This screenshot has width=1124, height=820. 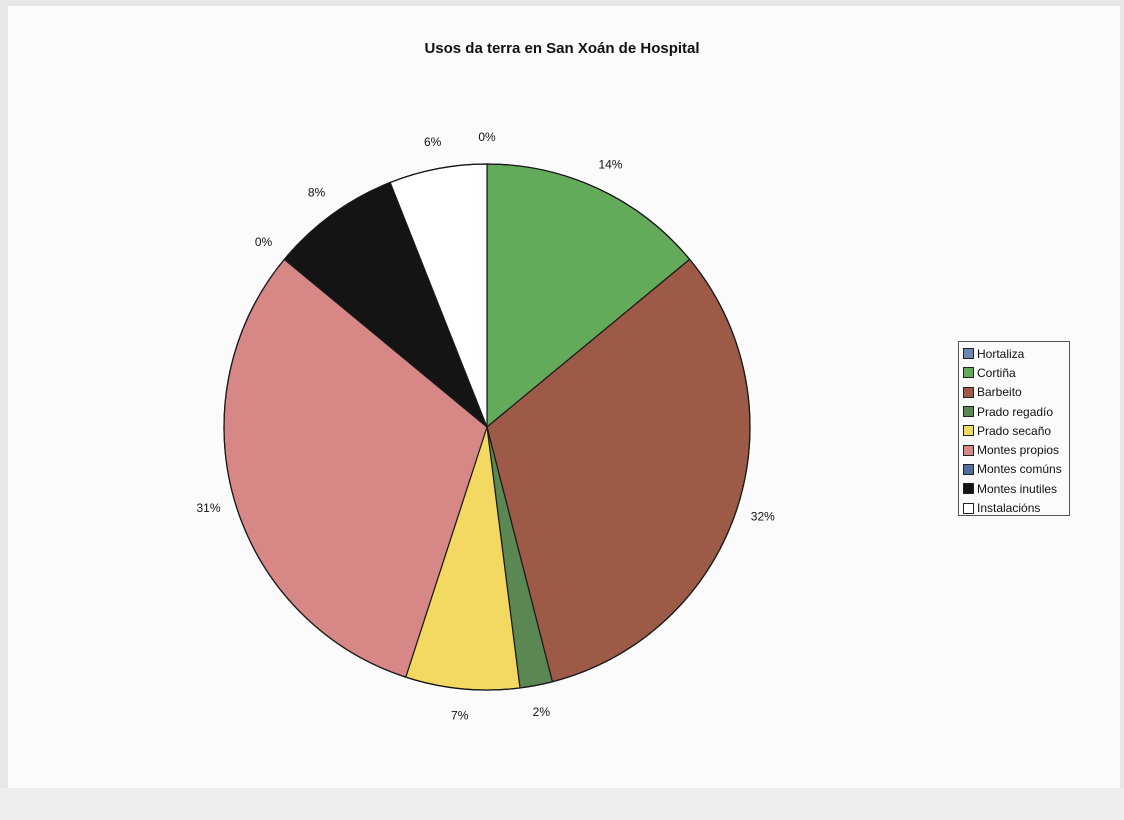 I want to click on legend-label: Prado secaño, so click(x=1014, y=430).